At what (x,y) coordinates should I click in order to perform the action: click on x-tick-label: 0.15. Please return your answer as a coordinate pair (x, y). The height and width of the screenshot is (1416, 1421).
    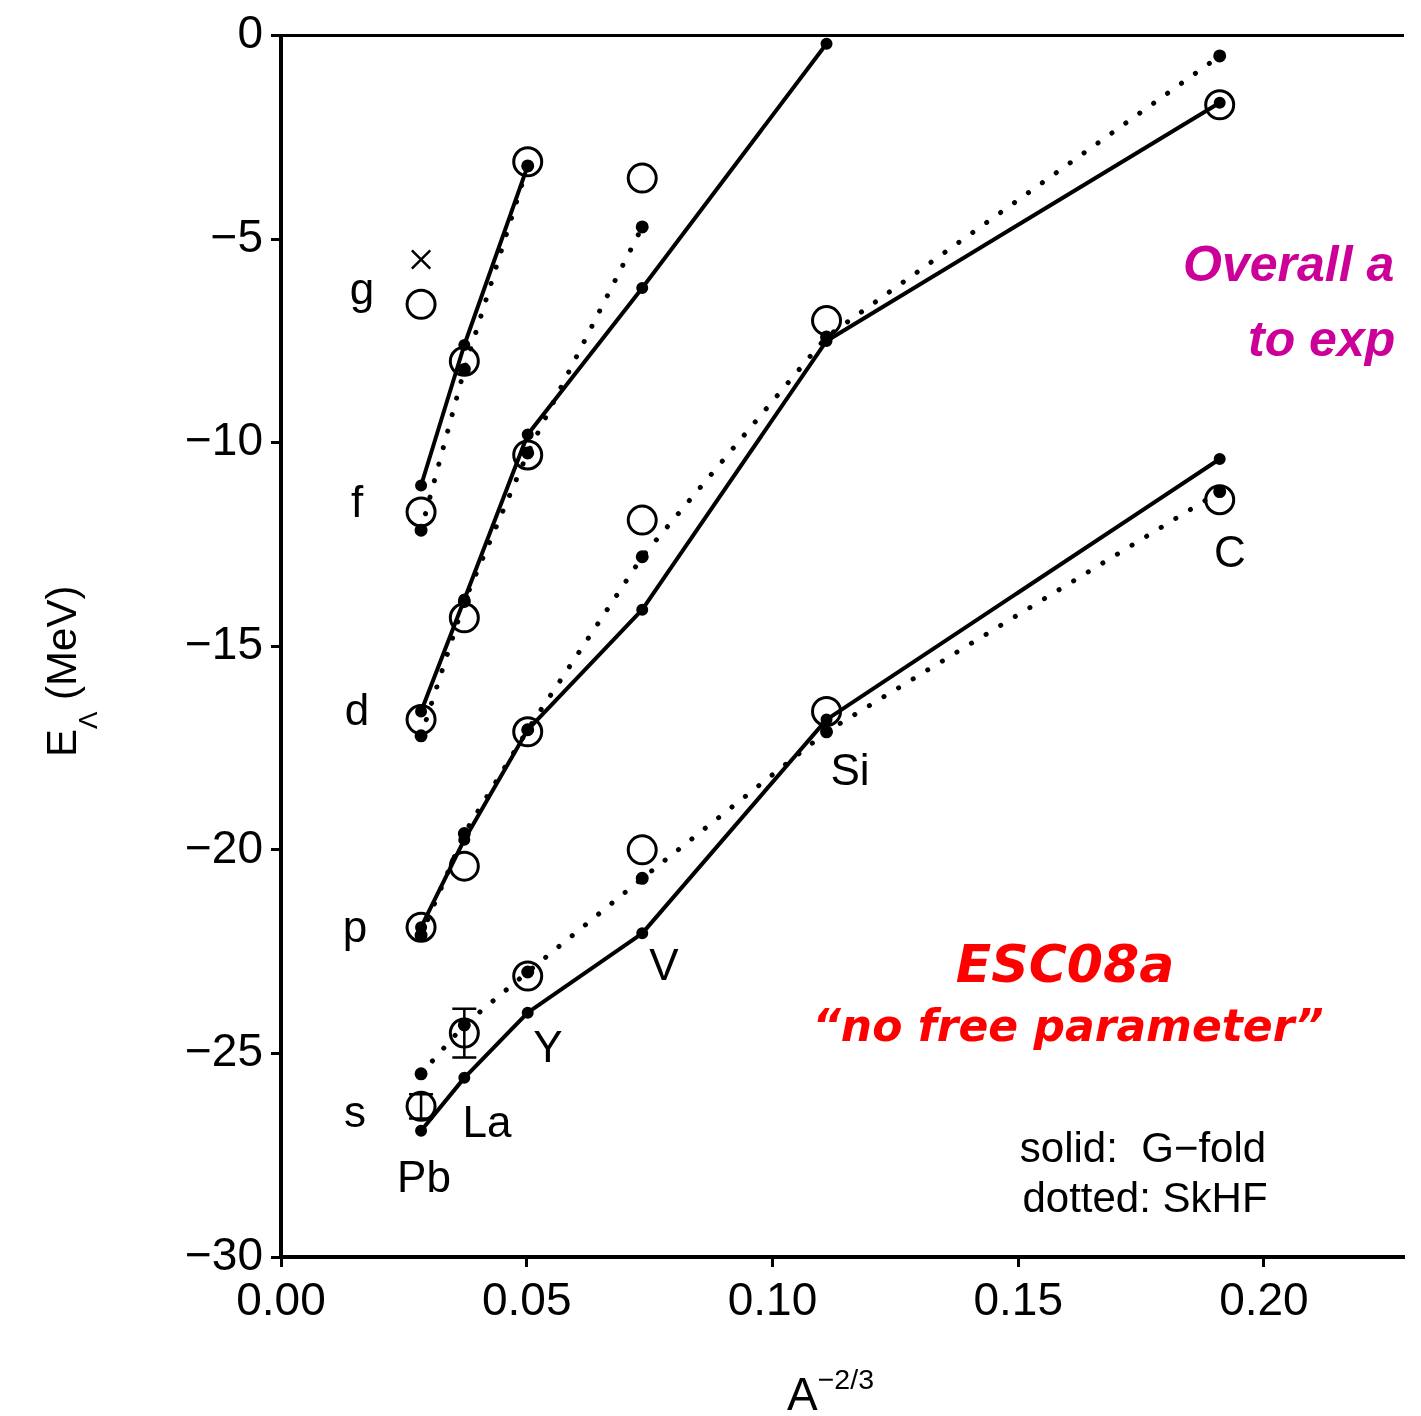
    Looking at the image, I should click on (1018, 1299).